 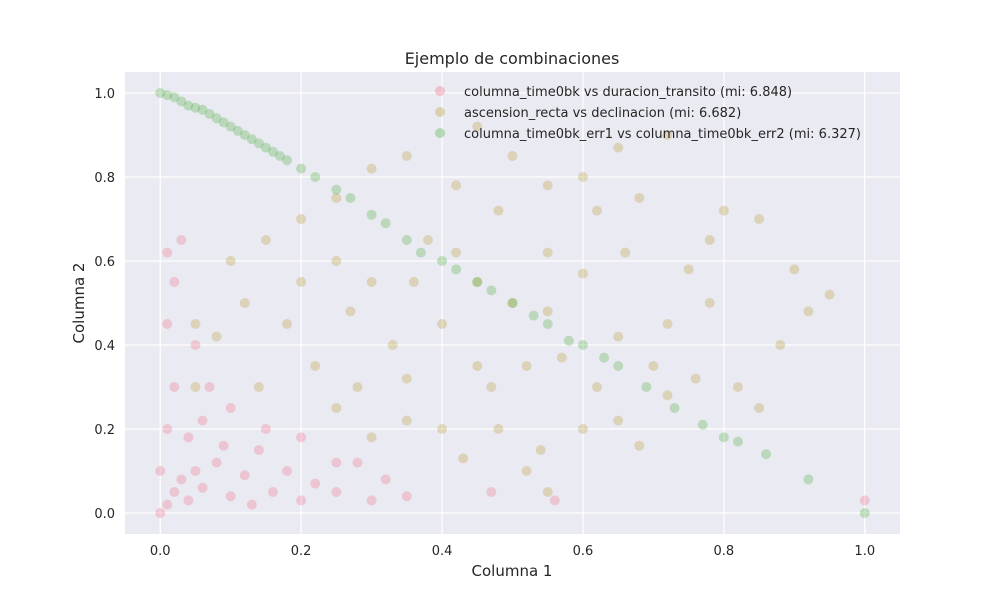 I want to click on x-tick-label: 0.0, so click(x=160, y=551).